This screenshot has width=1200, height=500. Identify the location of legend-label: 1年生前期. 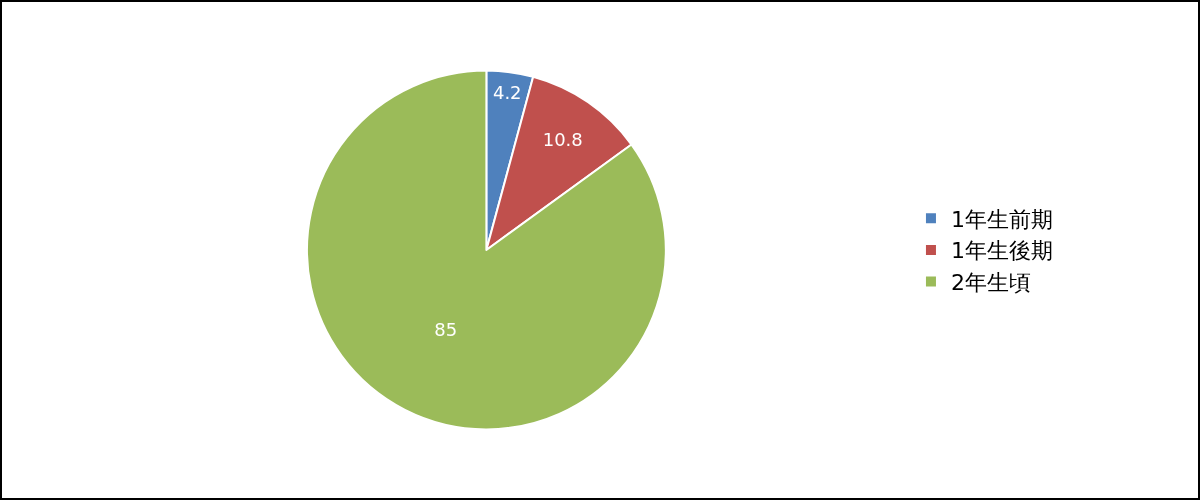
(1001, 219).